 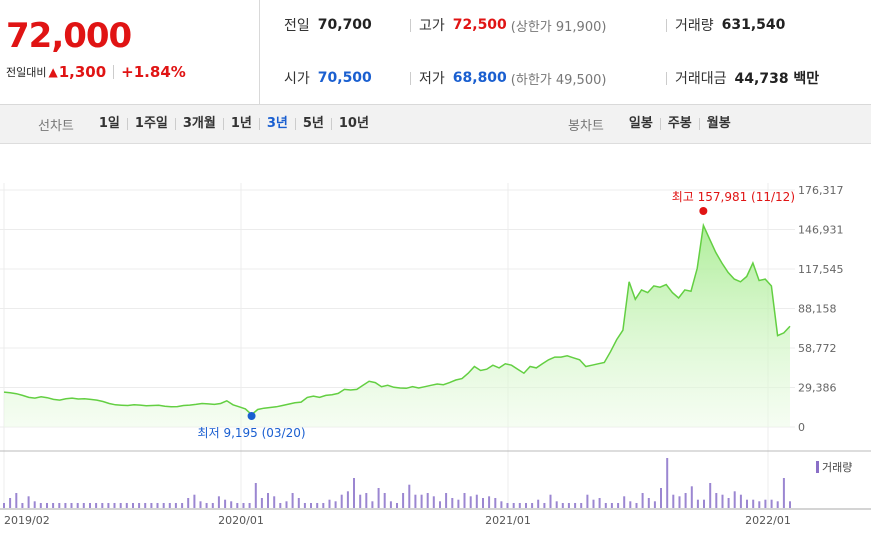 I want to click on line-chart-periods: 선차트 1일 1주일 3개월 1년 3년 5년 10년, so click(x=207, y=124).